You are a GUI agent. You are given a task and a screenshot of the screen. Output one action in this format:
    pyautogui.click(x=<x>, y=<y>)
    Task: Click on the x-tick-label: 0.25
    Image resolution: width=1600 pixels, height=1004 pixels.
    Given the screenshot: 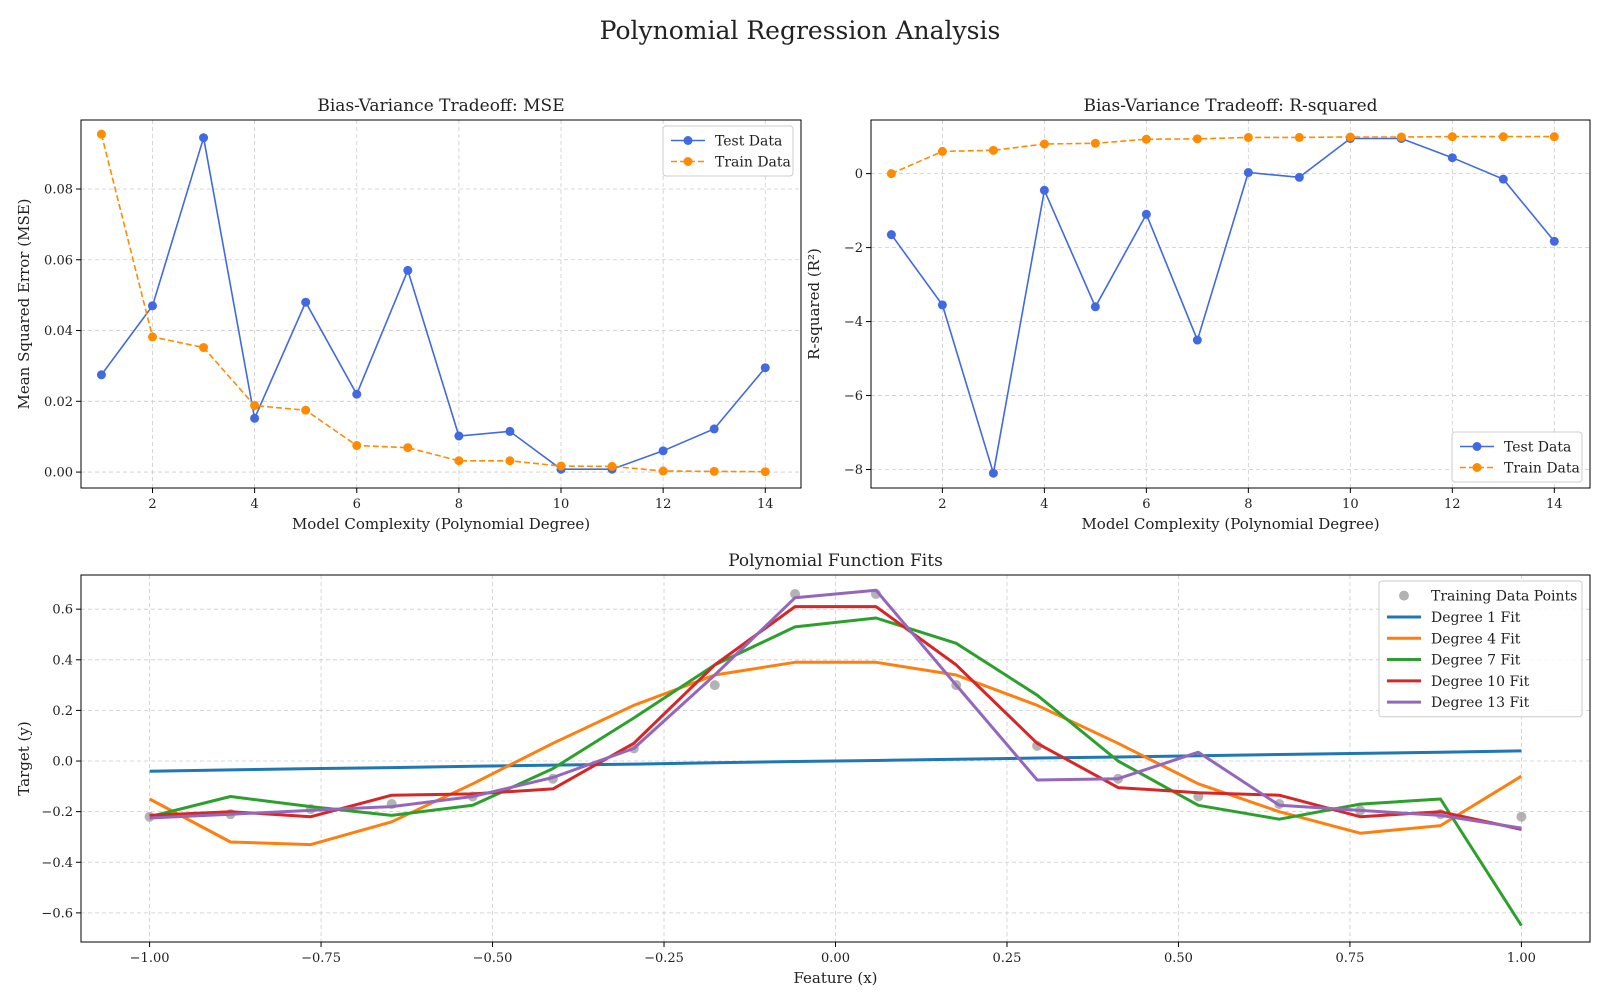 What is the action you would take?
    pyautogui.click(x=1007, y=958)
    